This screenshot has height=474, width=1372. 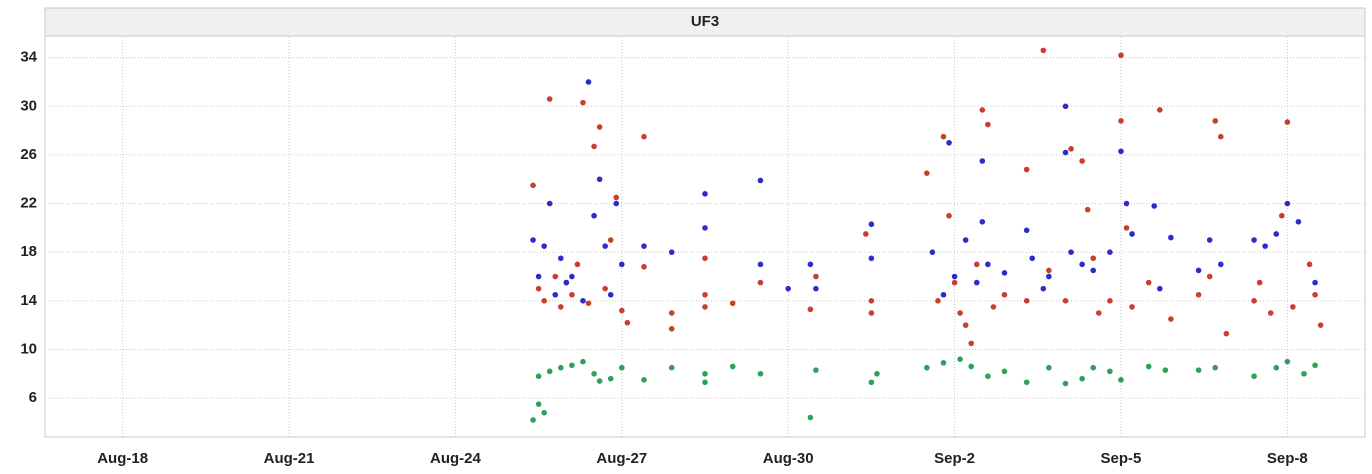 I want to click on y-tick-label: 26, so click(x=28, y=154).